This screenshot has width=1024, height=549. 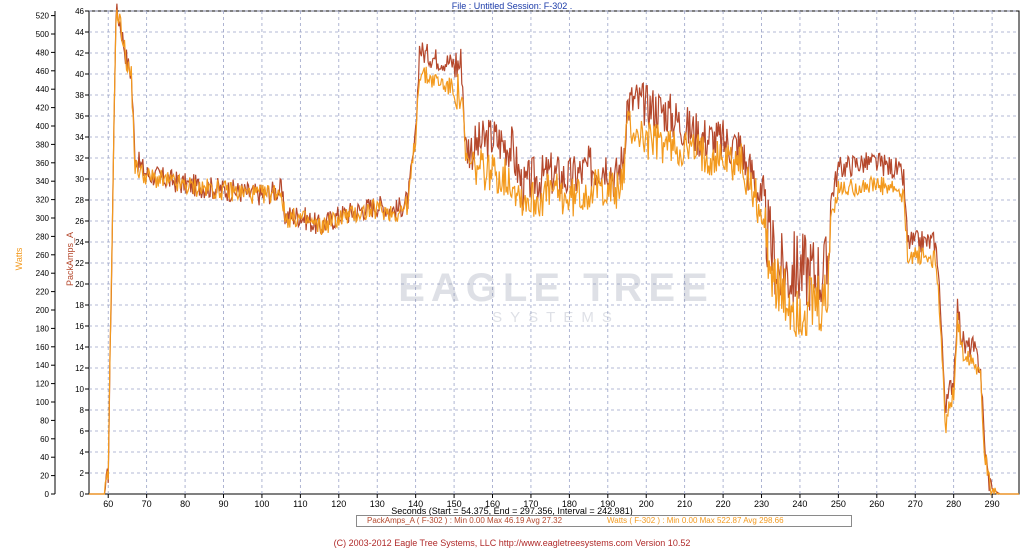 I want to click on y-right-tick-label: 40, so click(x=79, y=74).